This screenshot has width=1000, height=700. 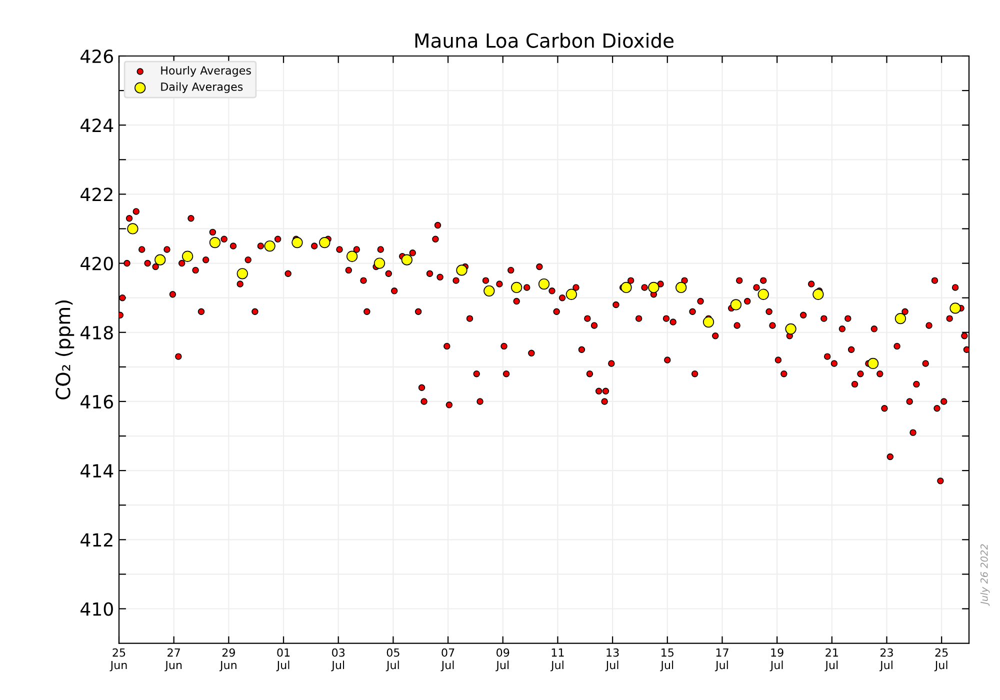 What do you see at coordinates (831, 660) in the screenshot?
I see `x-tick-label: 21 Jul` at bounding box center [831, 660].